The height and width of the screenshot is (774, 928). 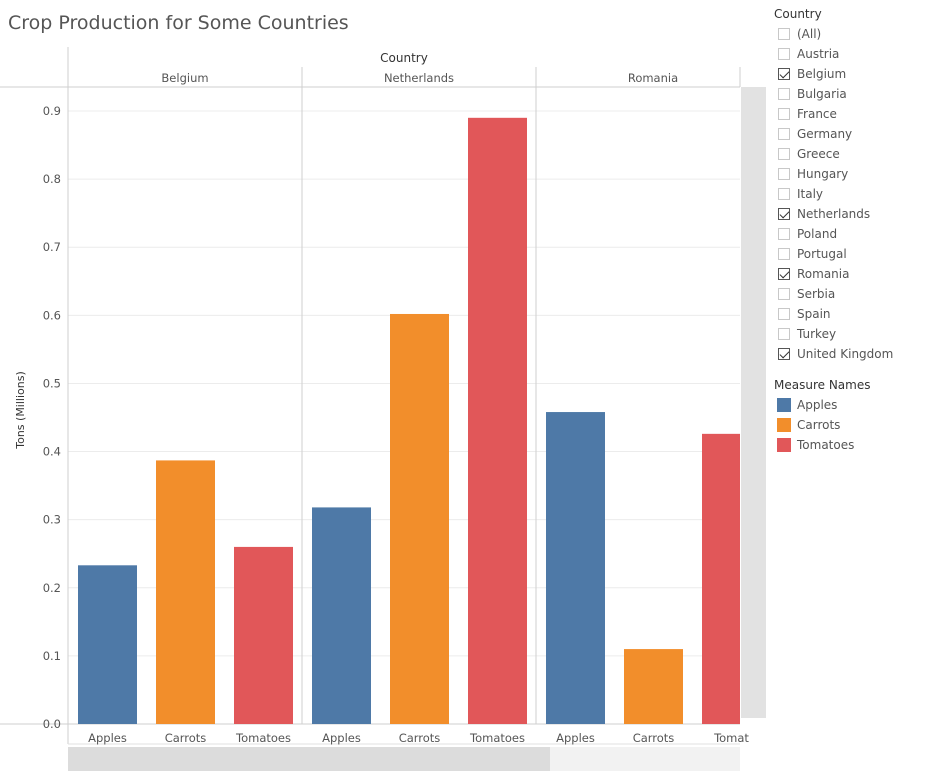 I want to click on filter-item-netherlands: Netherlands, so click(x=849, y=214).